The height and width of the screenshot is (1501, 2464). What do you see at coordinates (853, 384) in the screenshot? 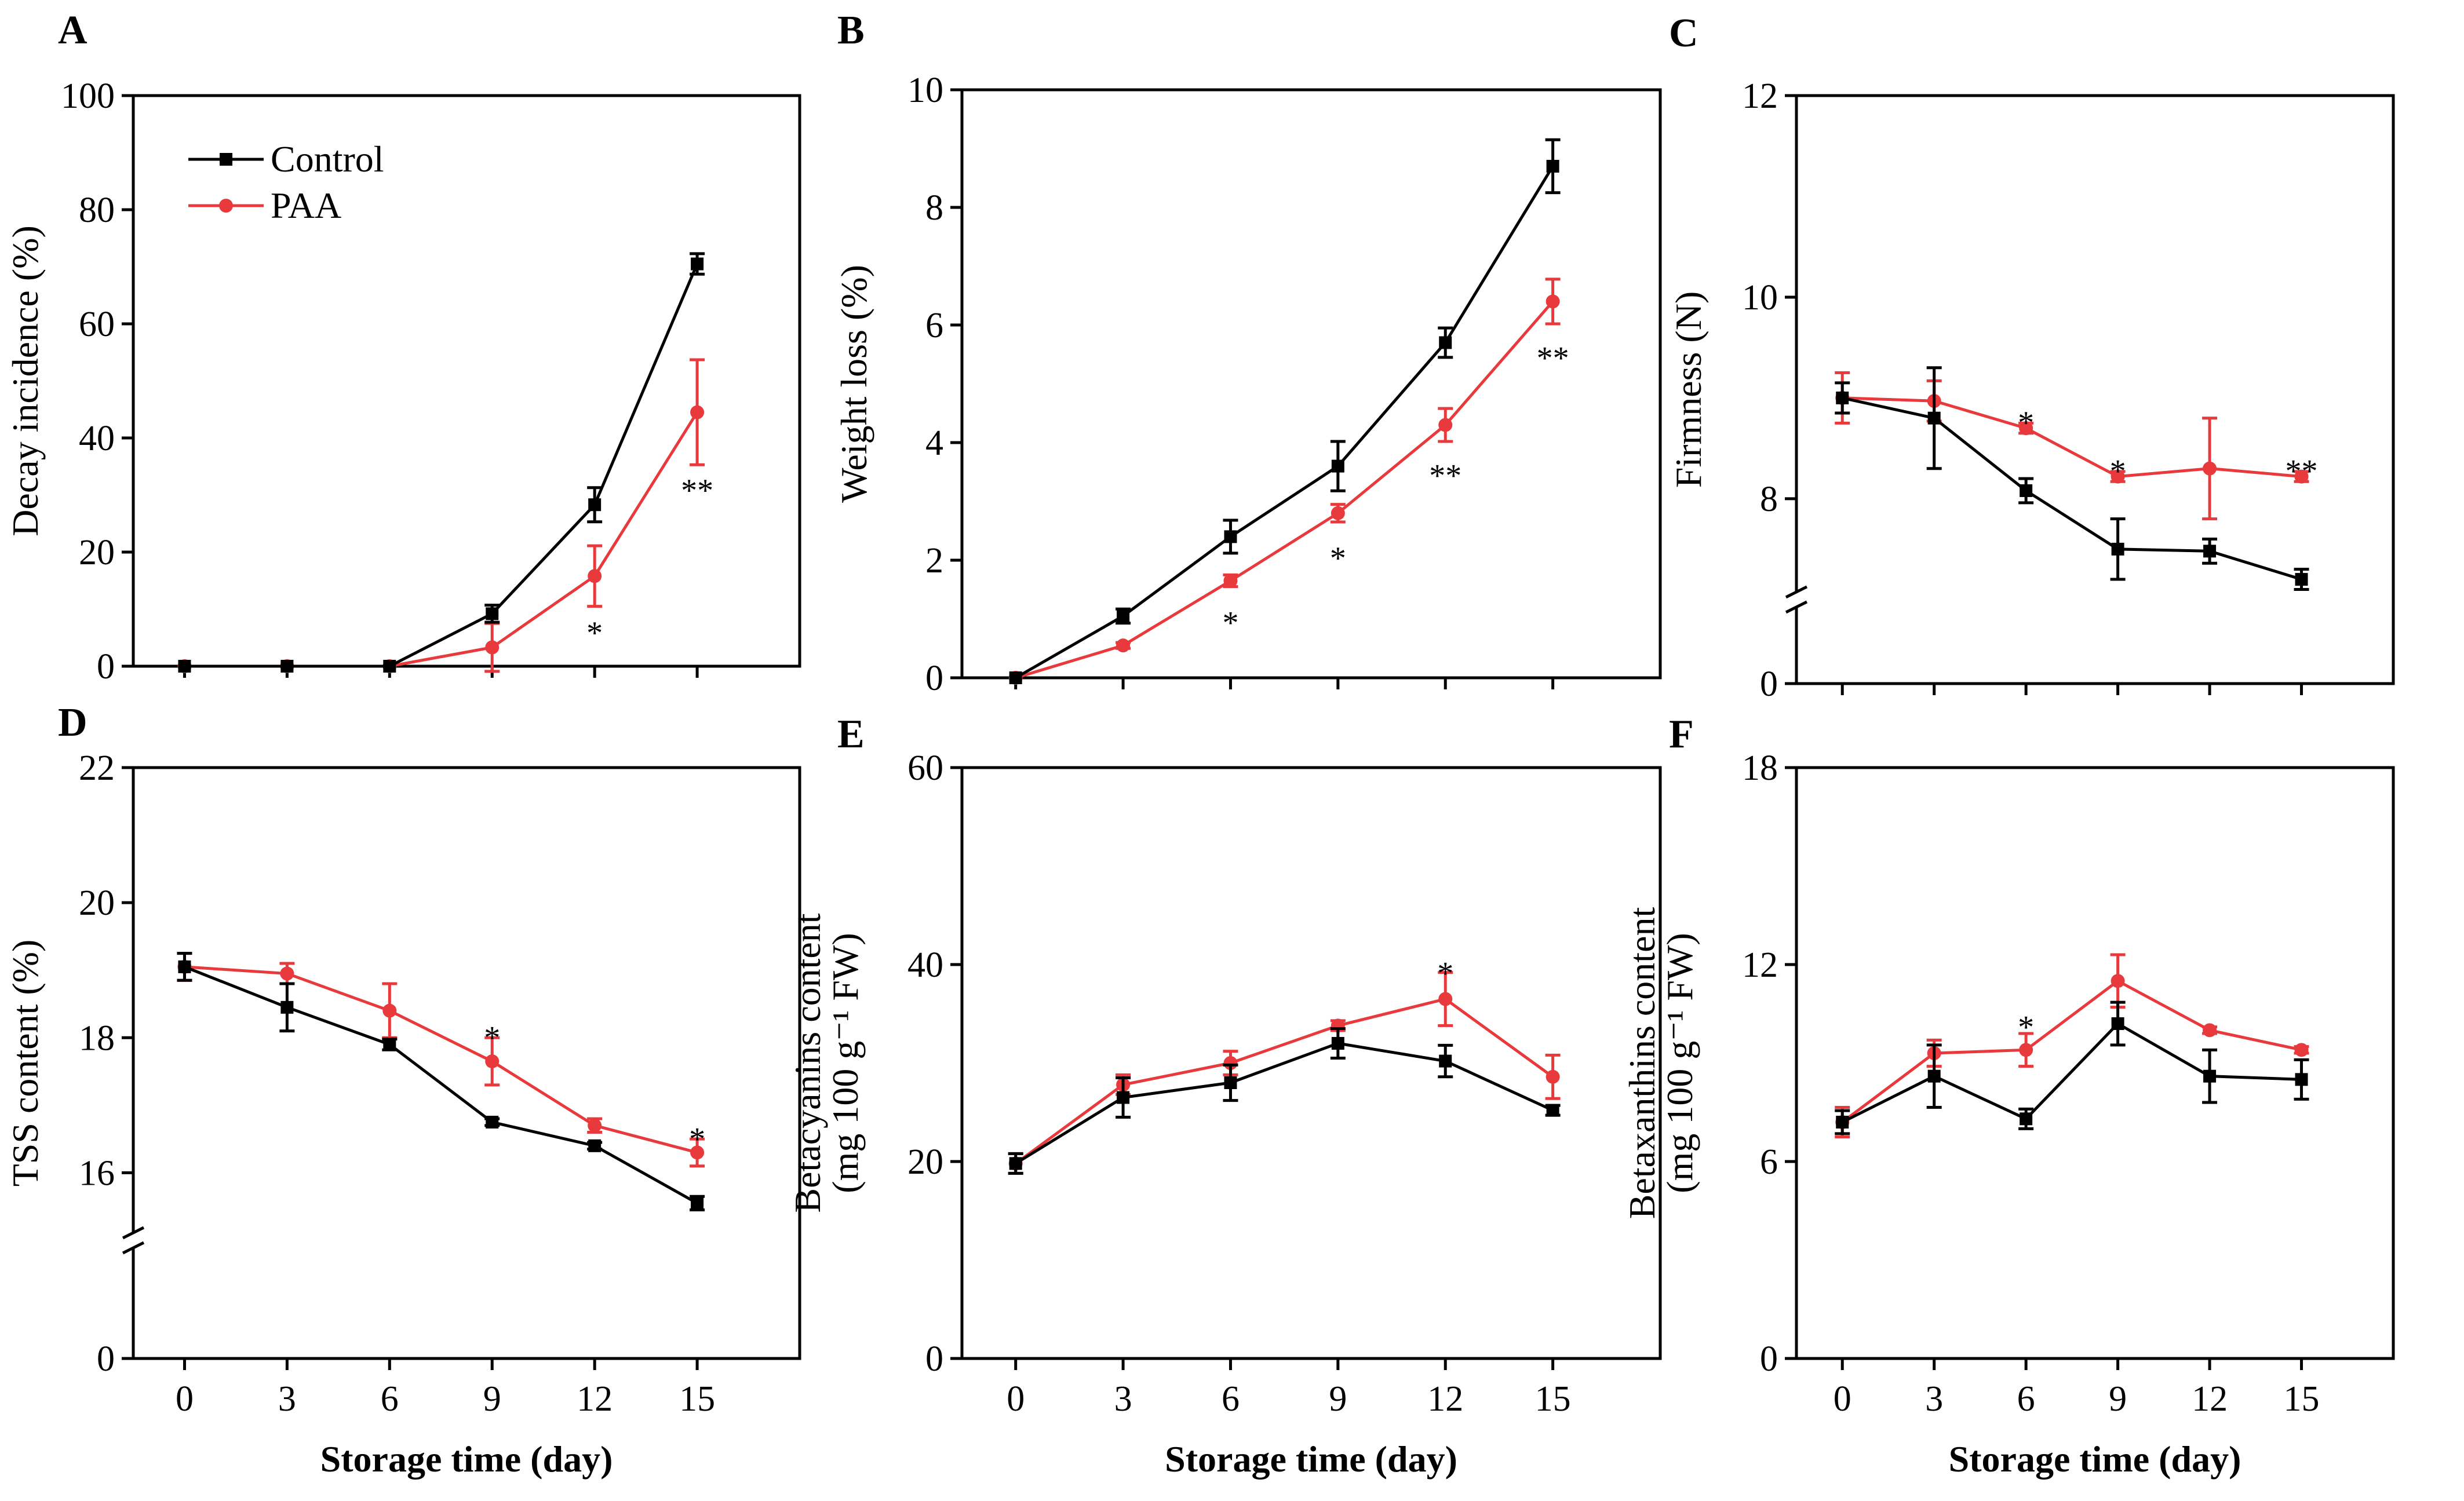
I see `y-axis-title: Weight loss (%)` at bounding box center [853, 384].